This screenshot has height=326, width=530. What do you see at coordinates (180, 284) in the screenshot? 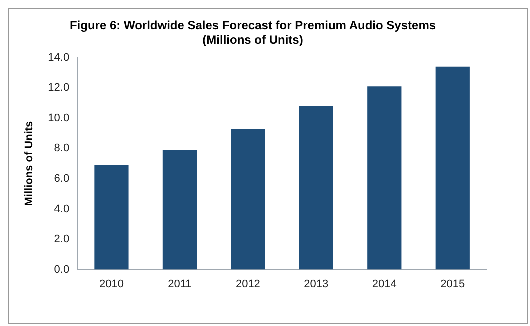
I see `x-tick-label: 2011` at bounding box center [180, 284].